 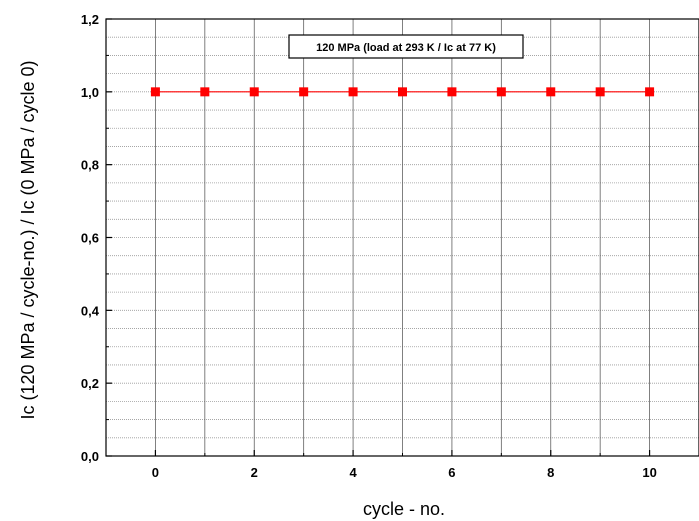 What do you see at coordinates (649, 472) in the screenshot?
I see `x-tick-label: 10` at bounding box center [649, 472].